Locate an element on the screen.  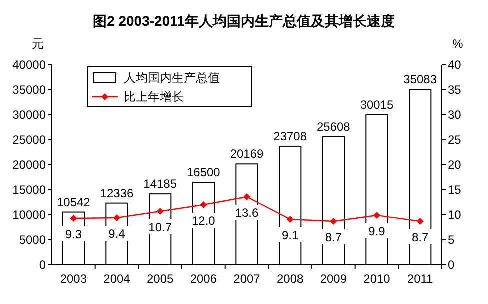
legend-label: 人均国内生产总值 is located at coordinates (172, 78).